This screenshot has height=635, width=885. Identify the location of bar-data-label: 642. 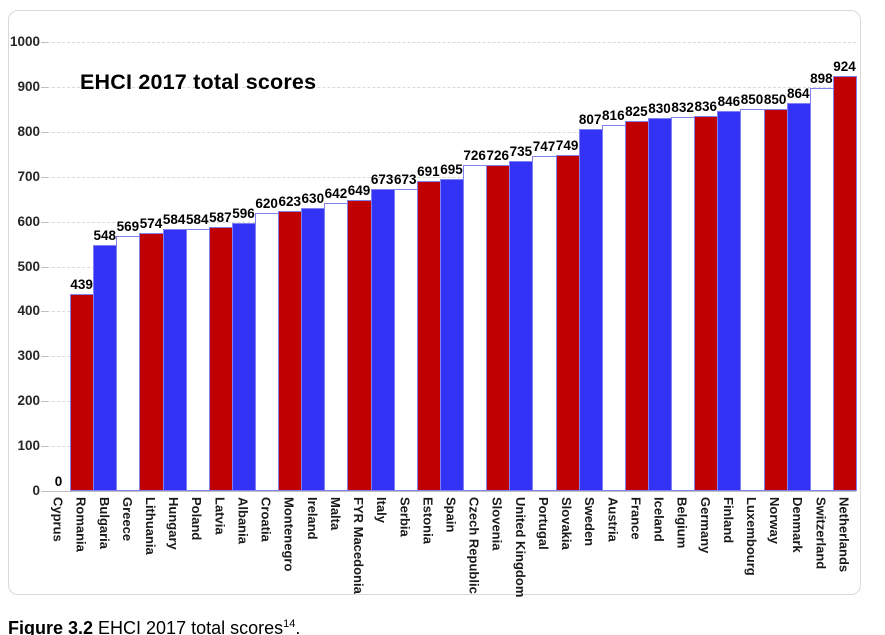
(336, 193).